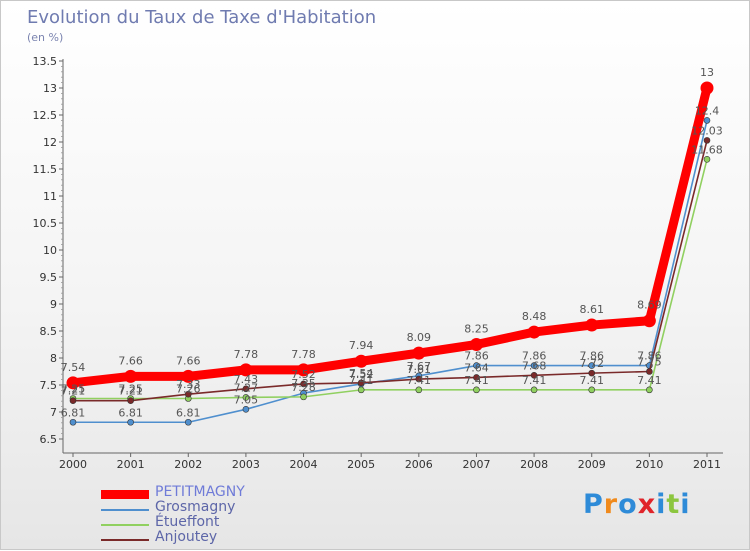  Describe the element at coordinates (361, 464) in the screenshot. I see `x-tick-label: 2005` at that location.